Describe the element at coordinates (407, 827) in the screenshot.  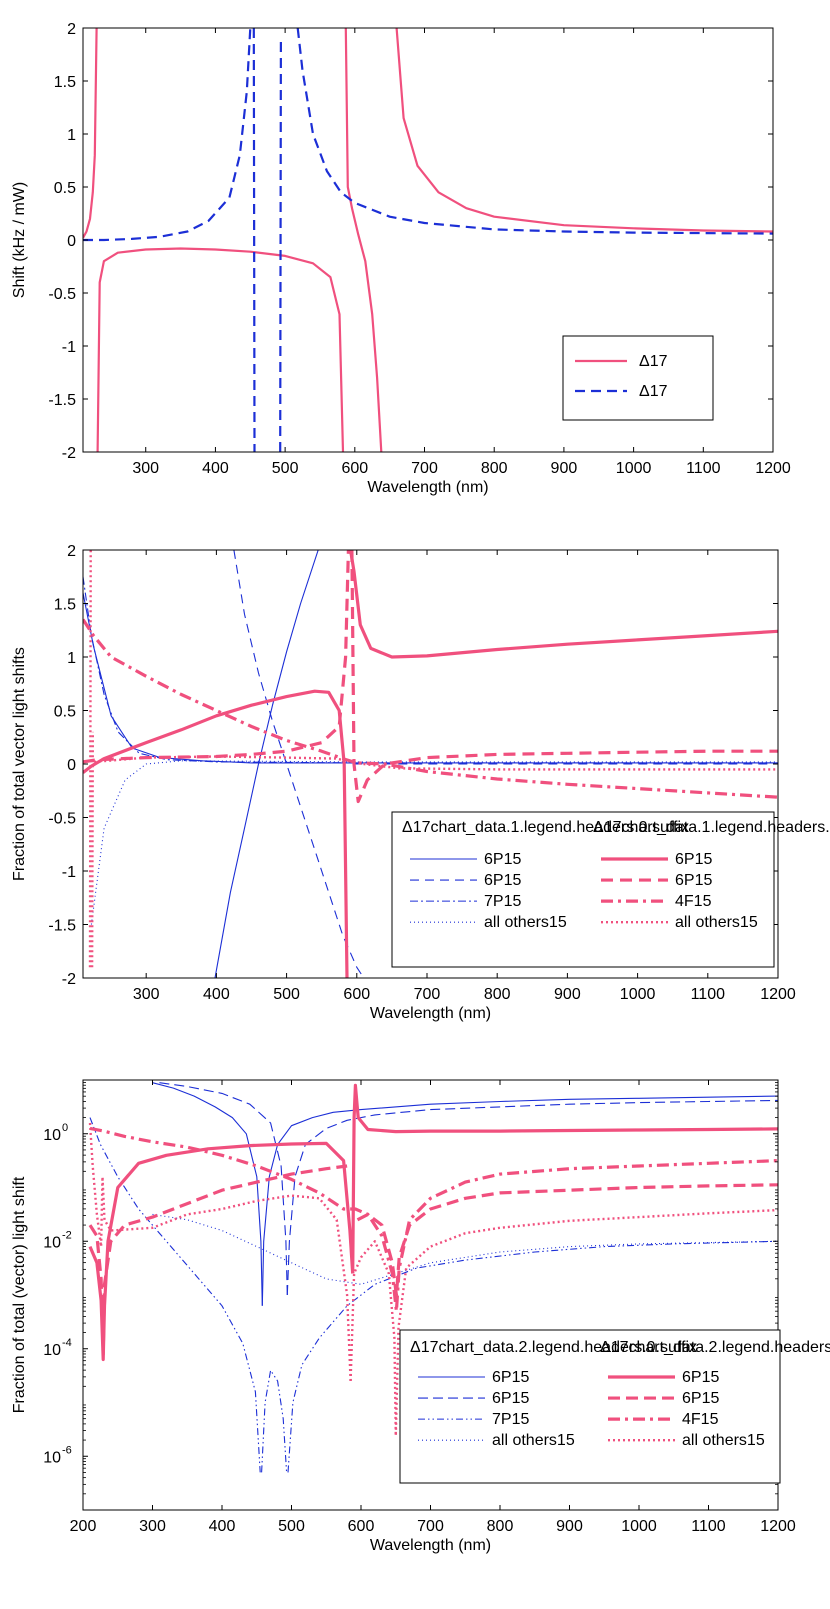
I see `chart_data.1.legend.headers.0.label-main: Δ` at that location.